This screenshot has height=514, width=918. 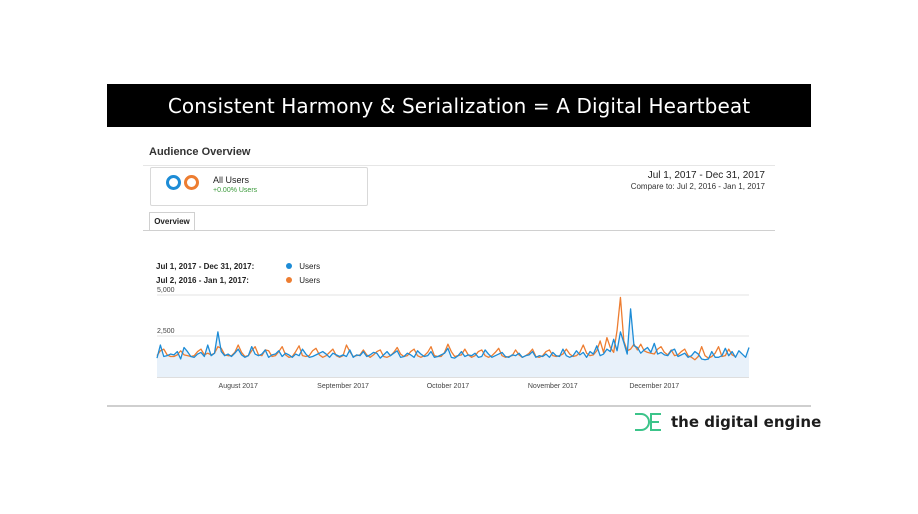 What do you see at coordinates (238, 386) in the screenshot?
I see `x-tick-label: August 2017` at bounding box center [238, 386].